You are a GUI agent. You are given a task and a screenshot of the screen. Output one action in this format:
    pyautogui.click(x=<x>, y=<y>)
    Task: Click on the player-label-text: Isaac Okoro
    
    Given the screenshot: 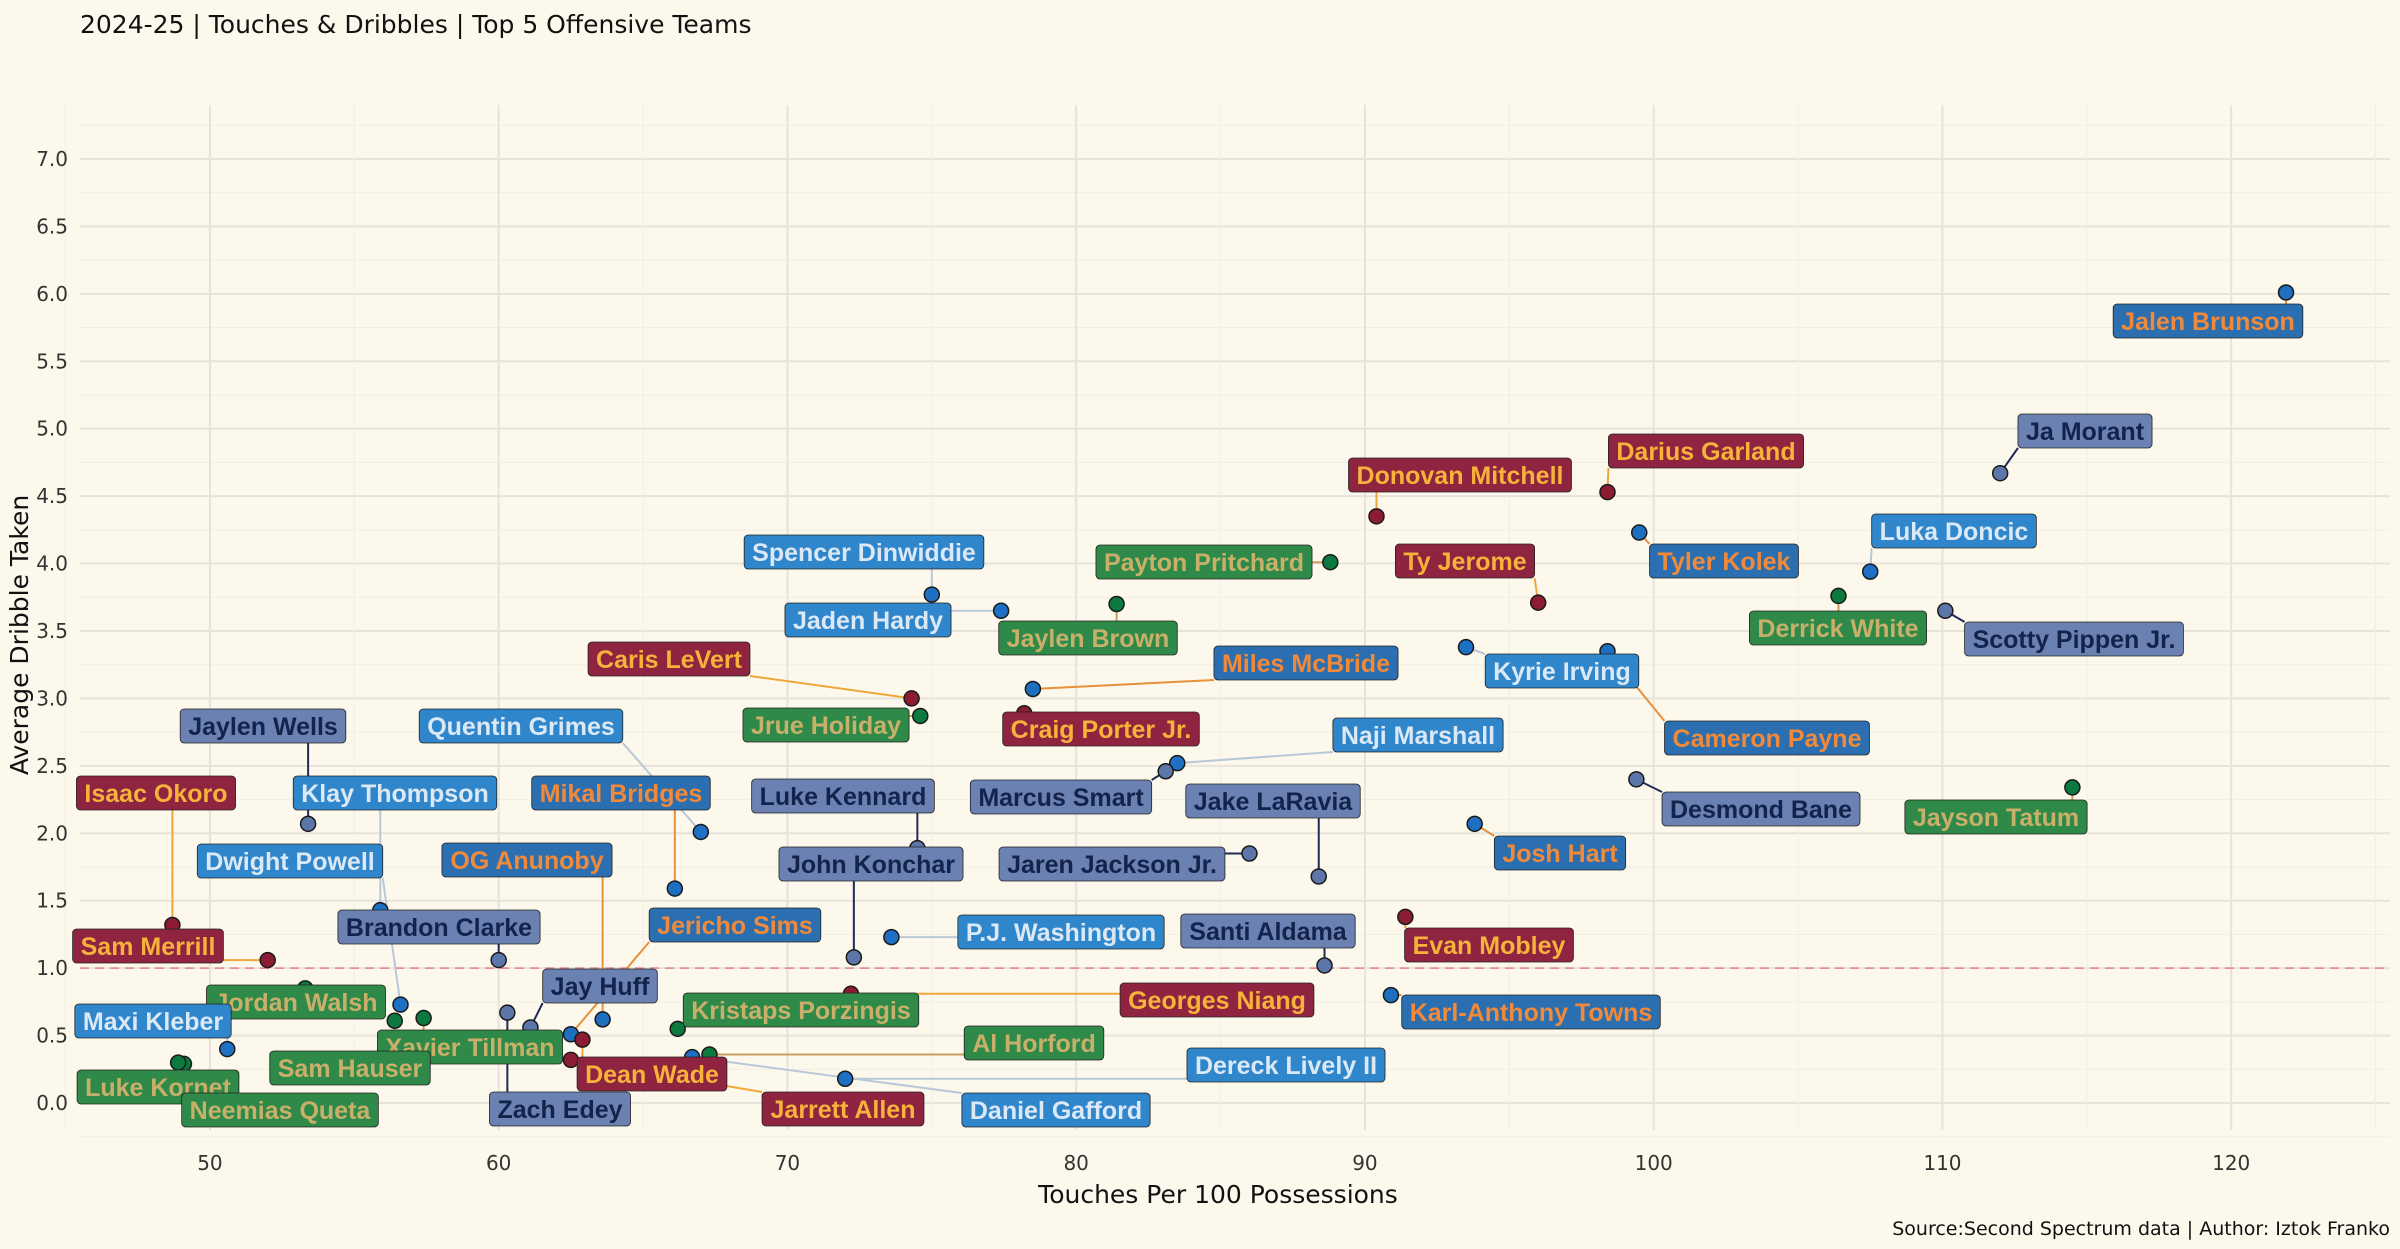 What is the action you would take?
    pyautogui.click(x=155, y=794)
    